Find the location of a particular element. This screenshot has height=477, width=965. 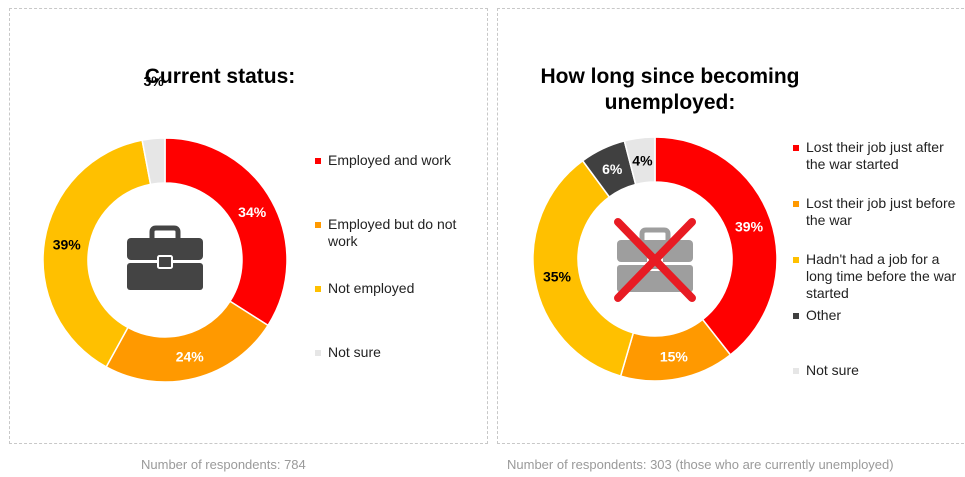

legend-item-other: Other is located at coordinates (879, 315).